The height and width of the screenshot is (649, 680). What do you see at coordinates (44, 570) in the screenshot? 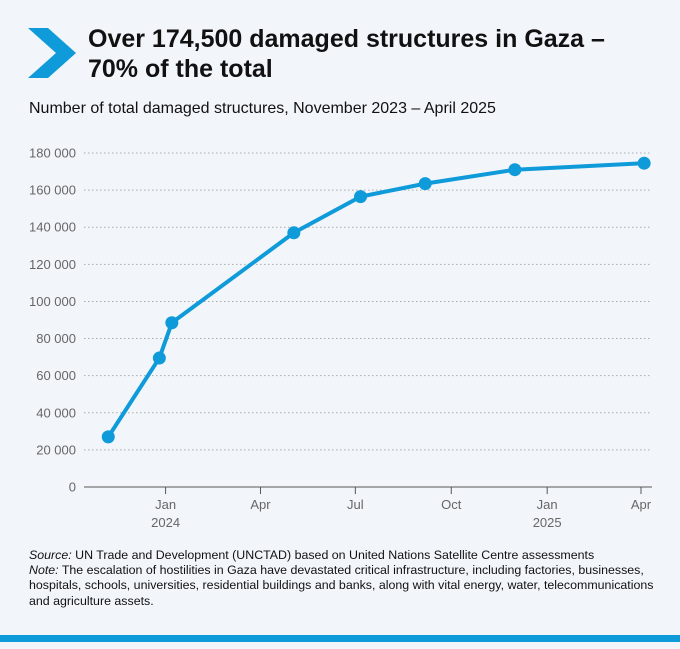
I see `note-label: Note:` at bounding box center [44, 570].